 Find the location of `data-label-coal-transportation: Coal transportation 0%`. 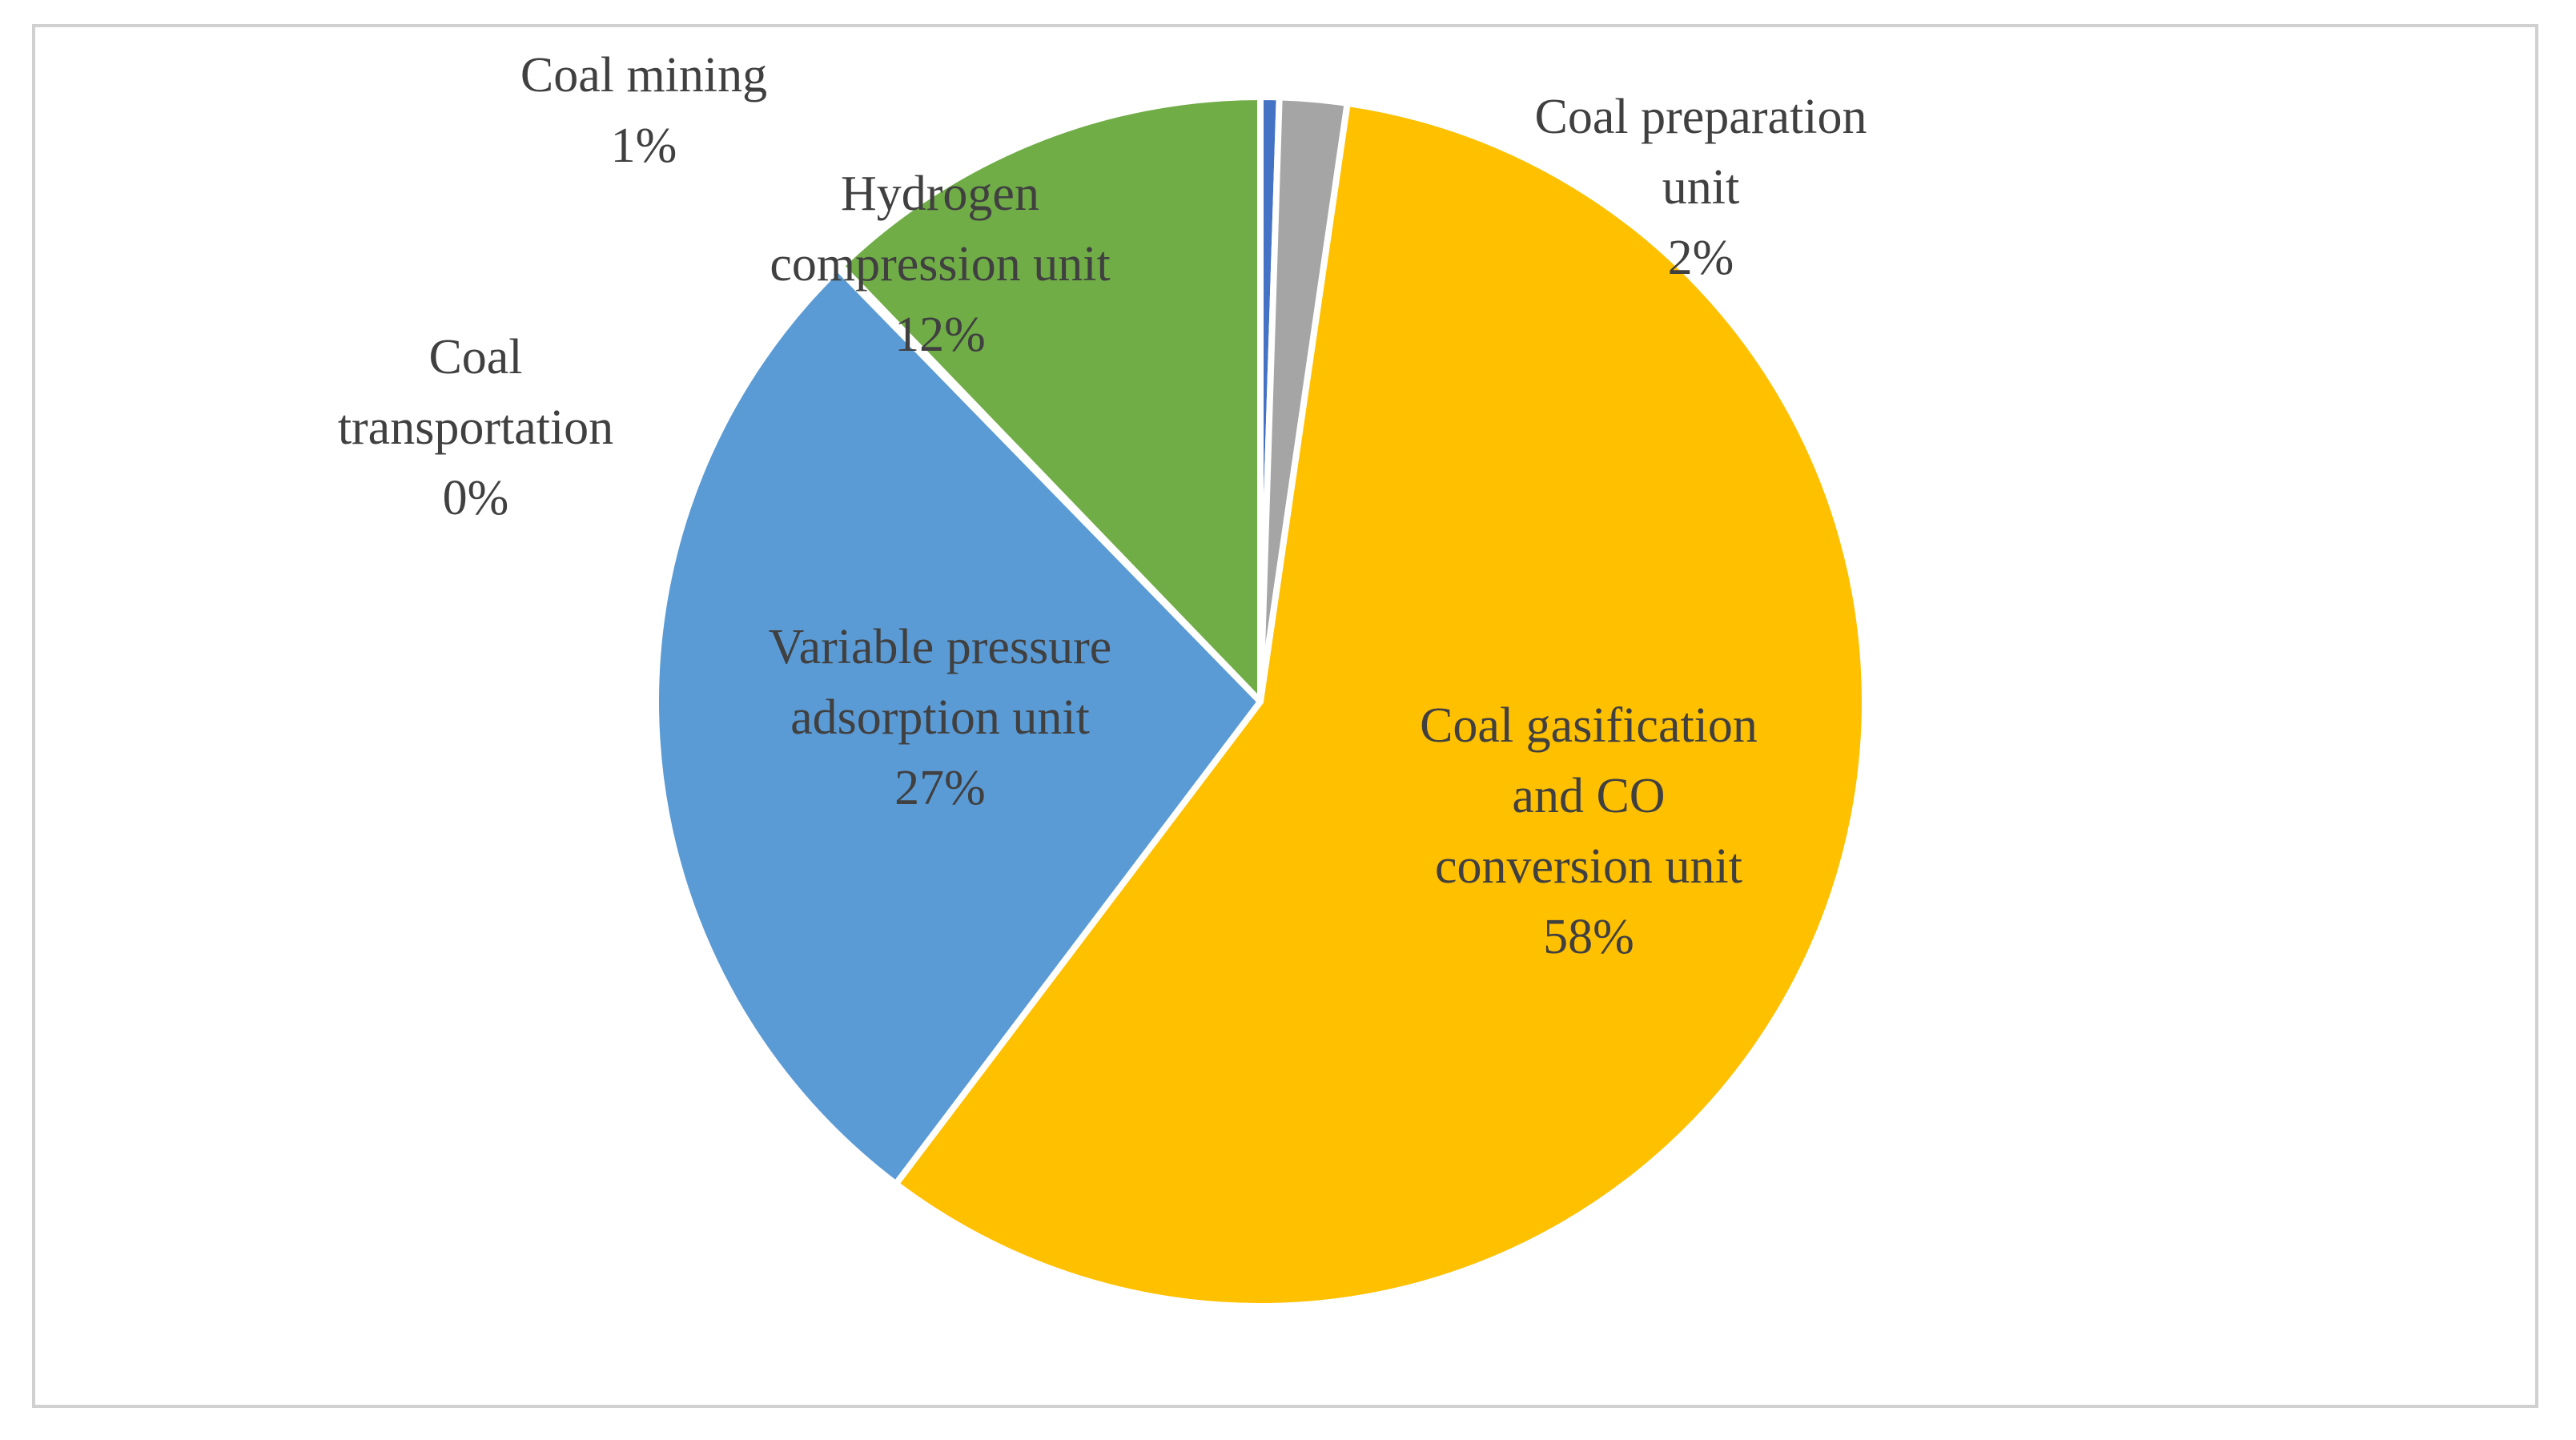

data-label-coal-transportation: Coal transportation 0% is located at coordinates (475, 427).